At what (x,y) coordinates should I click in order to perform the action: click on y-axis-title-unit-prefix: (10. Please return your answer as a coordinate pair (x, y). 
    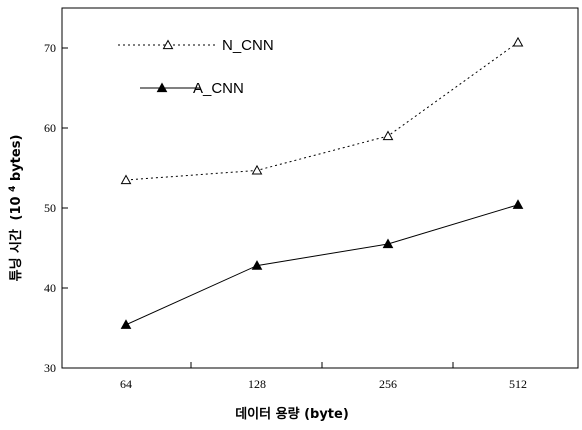
    Looking at the image, I should click on (16, 208).